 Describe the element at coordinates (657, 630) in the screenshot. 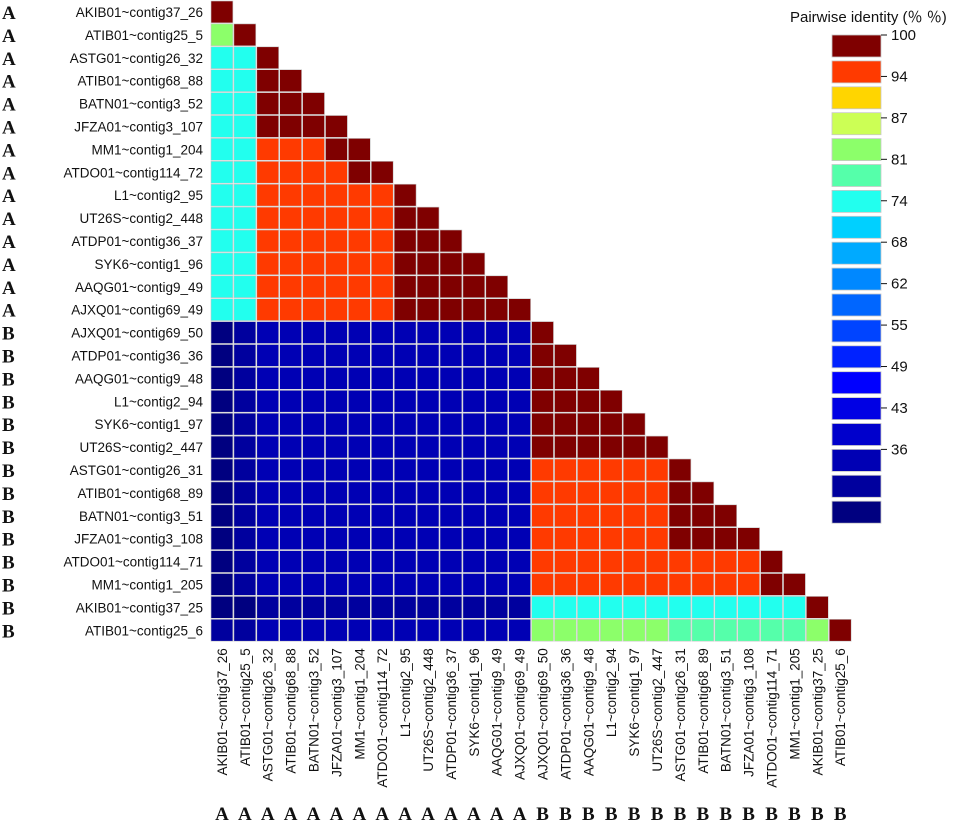

I see `heatmap-cell-r28-c20` at that location.